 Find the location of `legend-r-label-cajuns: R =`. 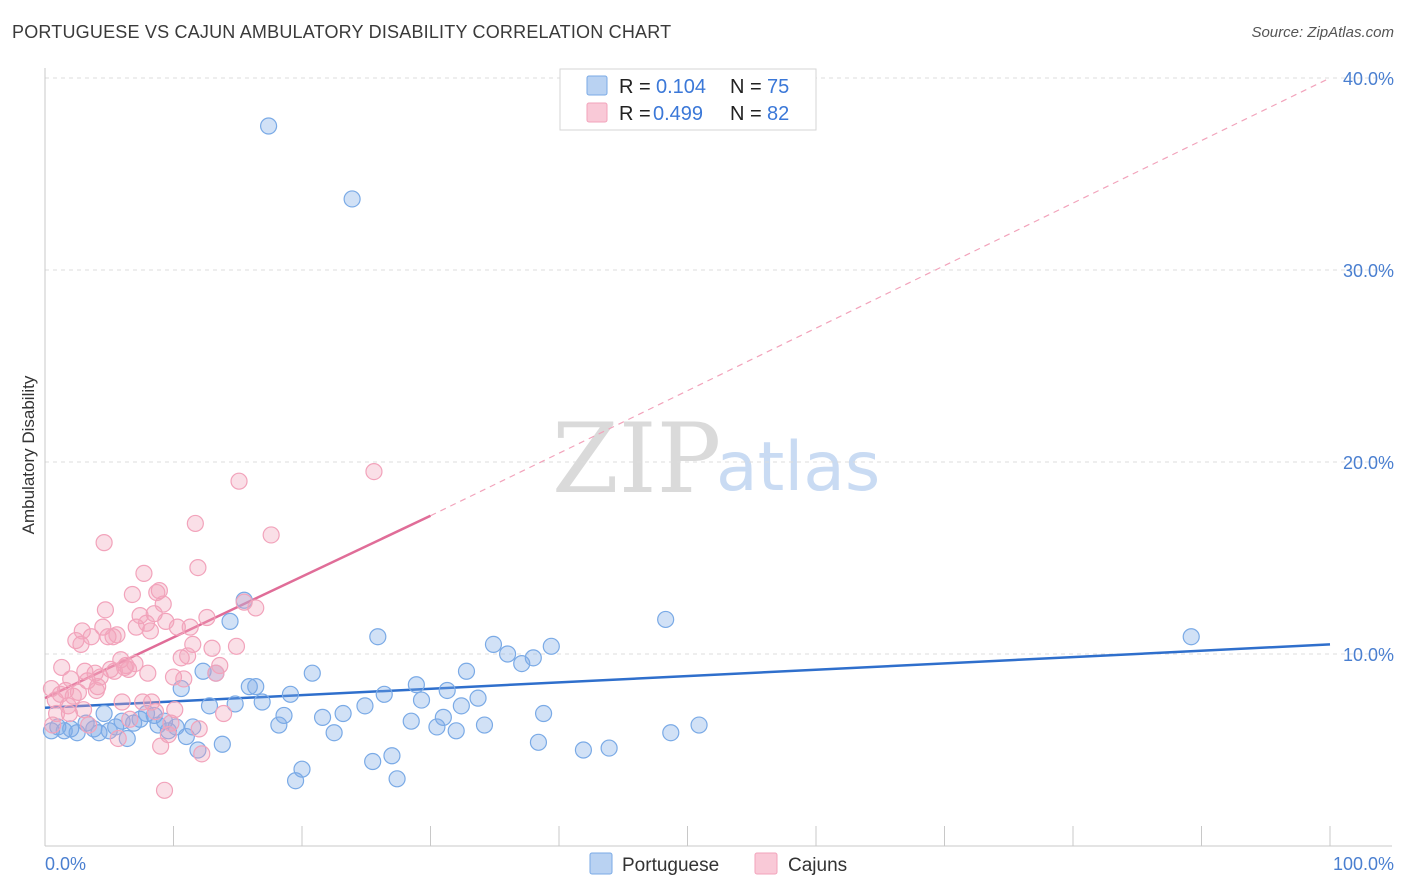

legend-r-label-cajuns: R = is located at coordinates (635, 114).